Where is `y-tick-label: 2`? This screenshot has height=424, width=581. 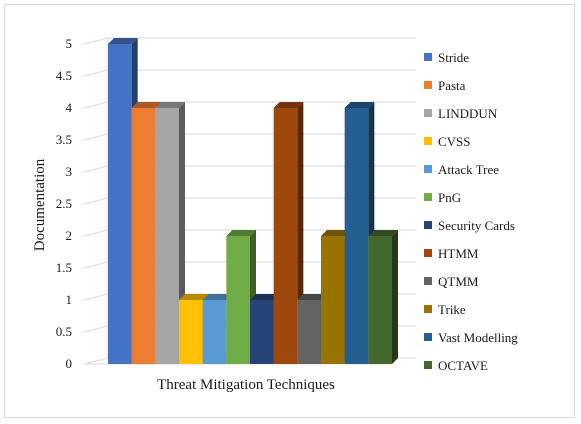 y-tick-label: 2 is located at coordinates (69, 235).